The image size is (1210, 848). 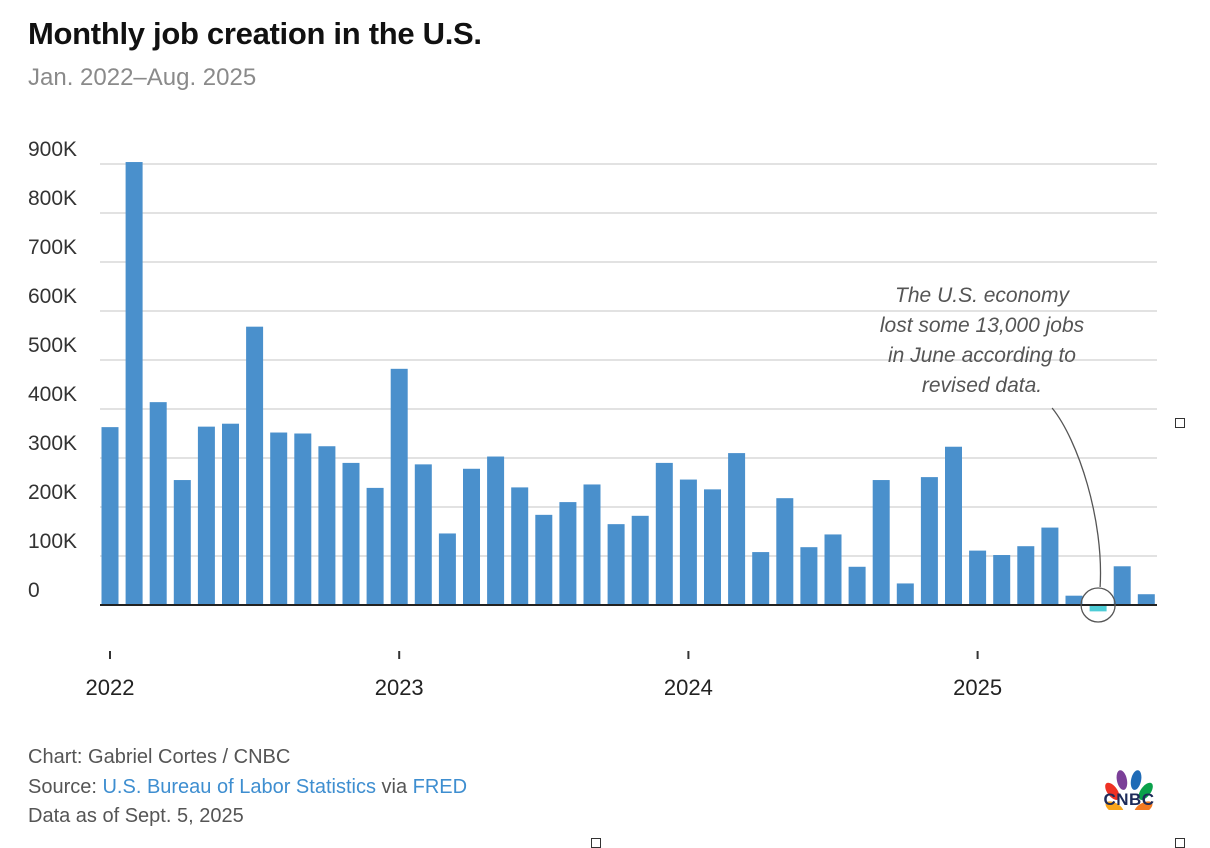 What do you see at coordinates (110, 687) in the screenshot?
I see `x-tick-label: 2022` at bounding box center [110, 687].